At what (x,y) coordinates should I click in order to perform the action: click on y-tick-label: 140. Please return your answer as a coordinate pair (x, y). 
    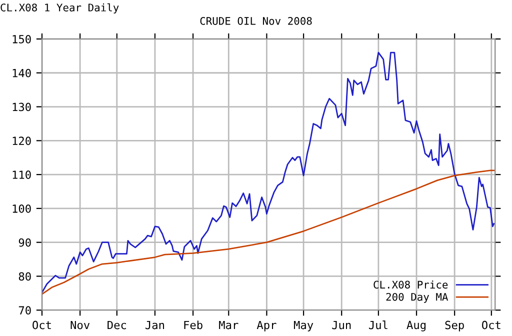
    Looking at the image, I should click on (21, 73).